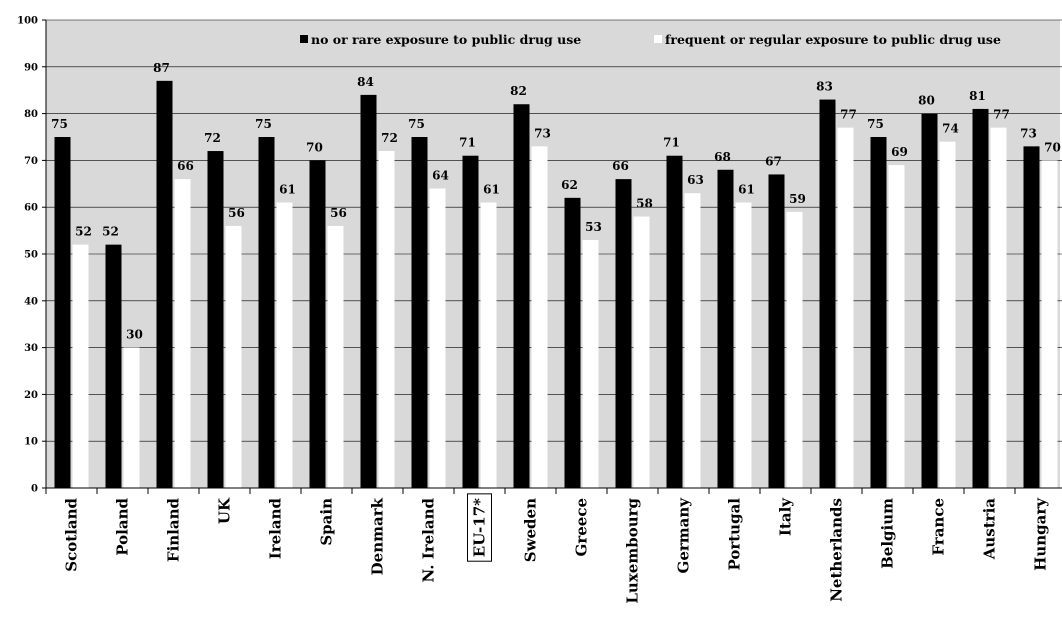  What do you see at coordinates (542, 133) in the screenshot?
I see `data-label-series-2: 73` at bounding box center [542, 133].